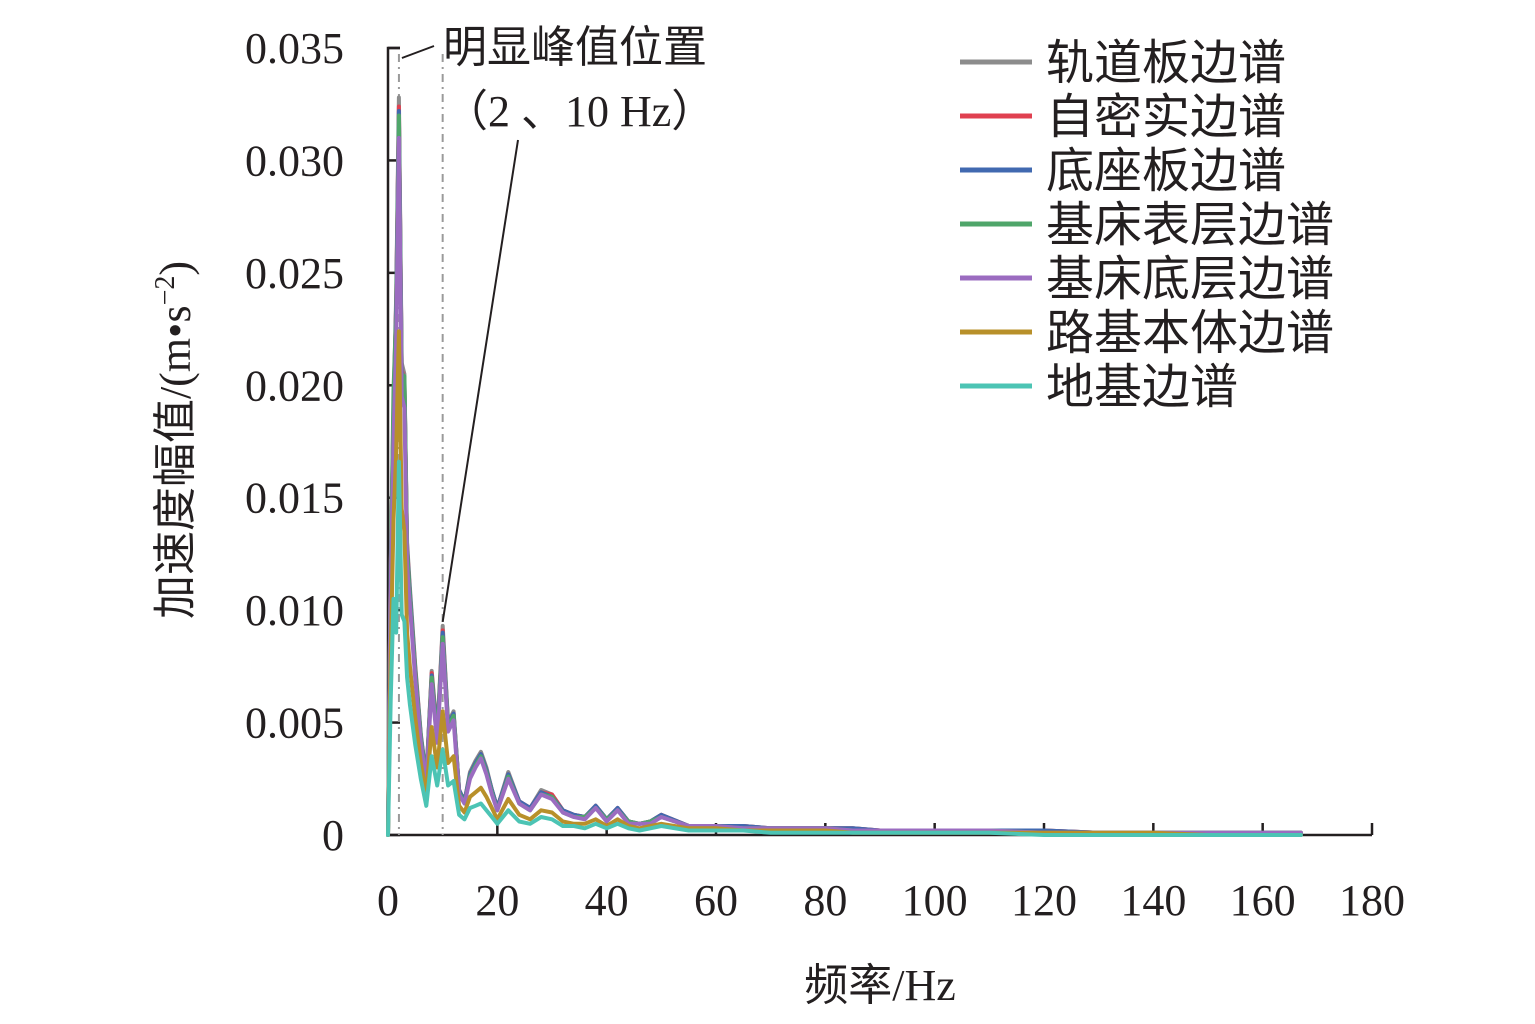  Describe the element at coordinates (1372, 900) in the screenshot. I see `x-tick-label: 180` at that location.